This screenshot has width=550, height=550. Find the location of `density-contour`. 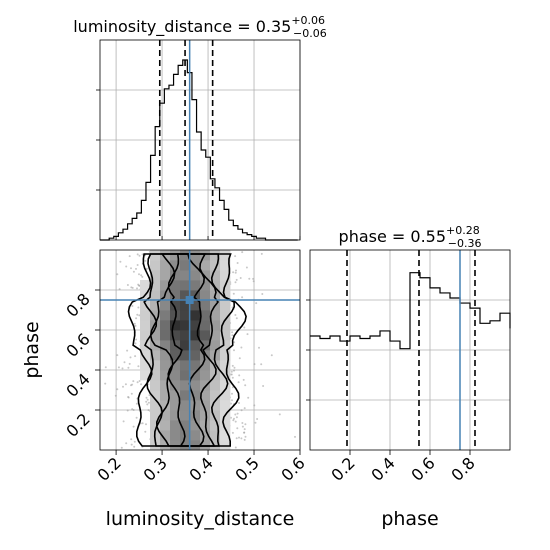

density-contour is located at coordinates (187, 350).